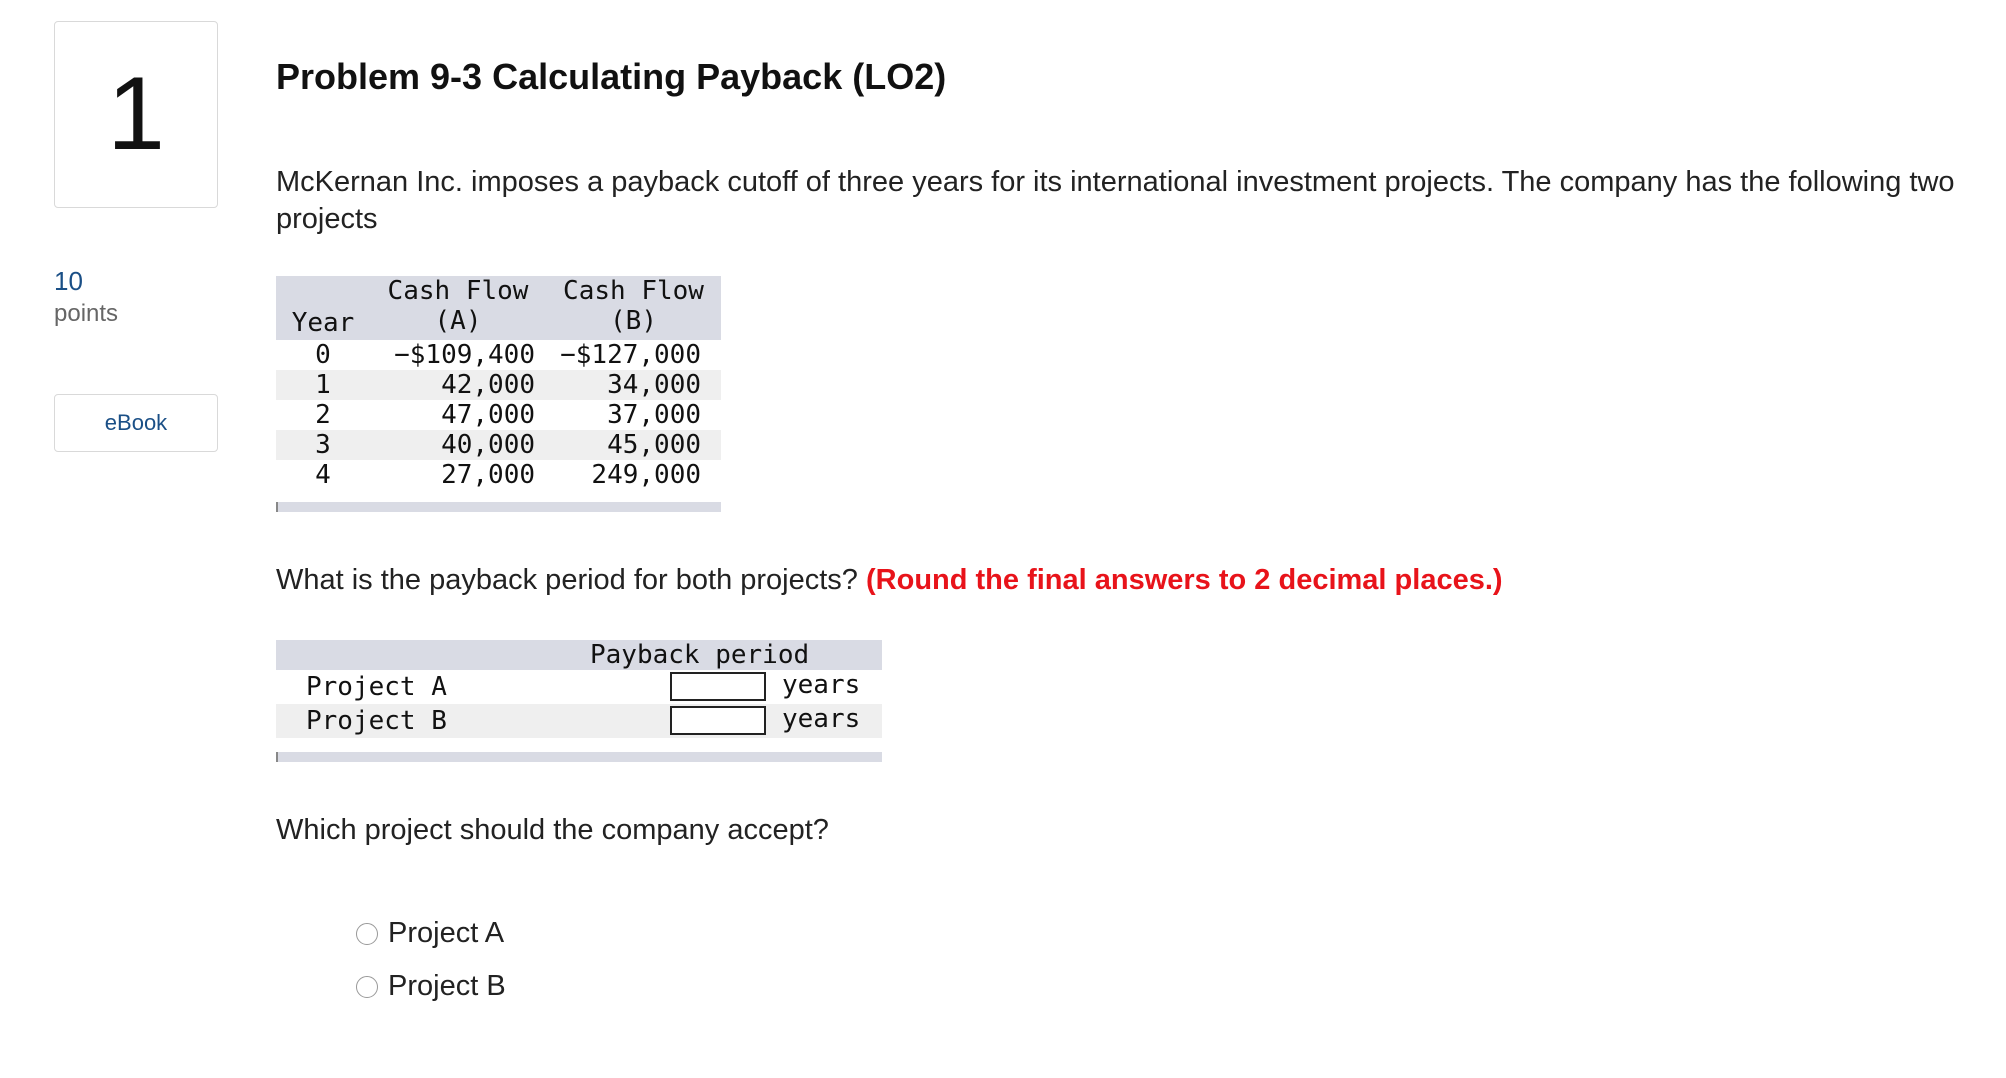 The height and width of the screenshot is (1078, 2006). Describe the element at coordinates (633, 291) in the screenshot. I see `header-cash-flow-b-line1: Cash Flow` at that location.